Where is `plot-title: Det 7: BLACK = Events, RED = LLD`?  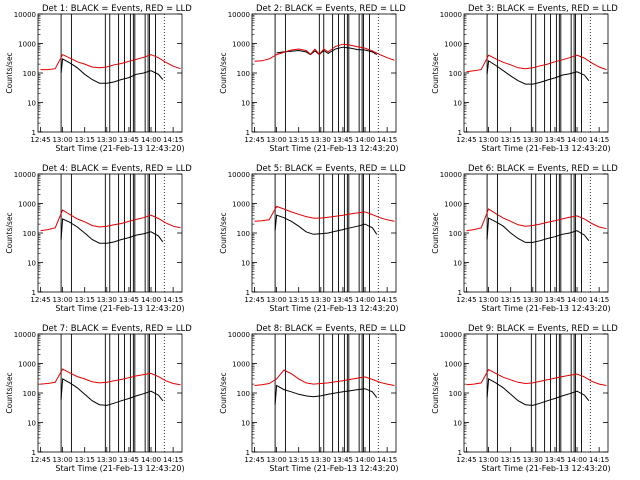
plot-title: Det 7: BLACK = Events, RED = LLD is located at coordinates (117, 329).